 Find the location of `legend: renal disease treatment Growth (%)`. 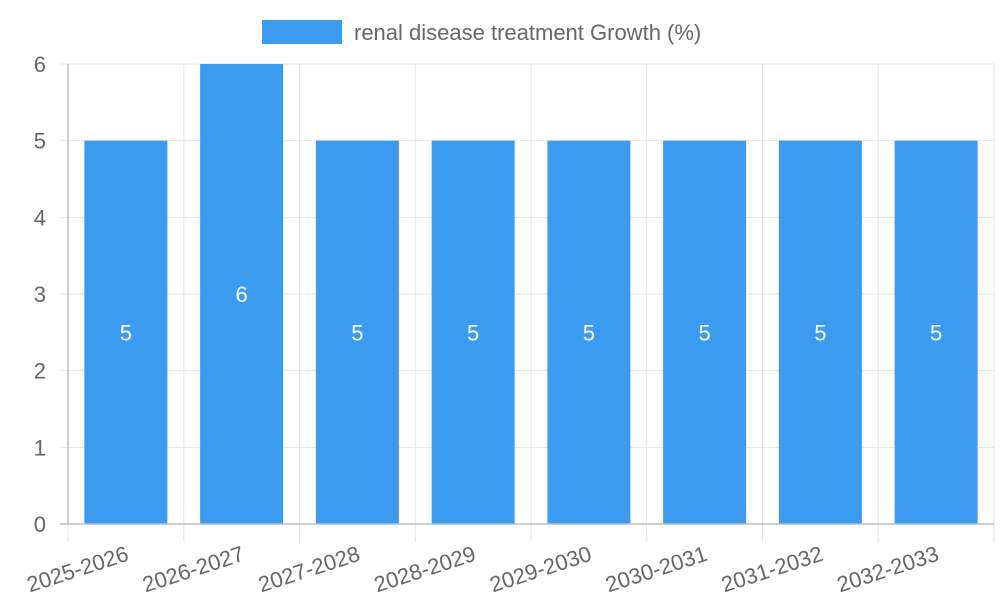

legend: renal disease treatment Growth (%) is located at coordinates (481, 32).